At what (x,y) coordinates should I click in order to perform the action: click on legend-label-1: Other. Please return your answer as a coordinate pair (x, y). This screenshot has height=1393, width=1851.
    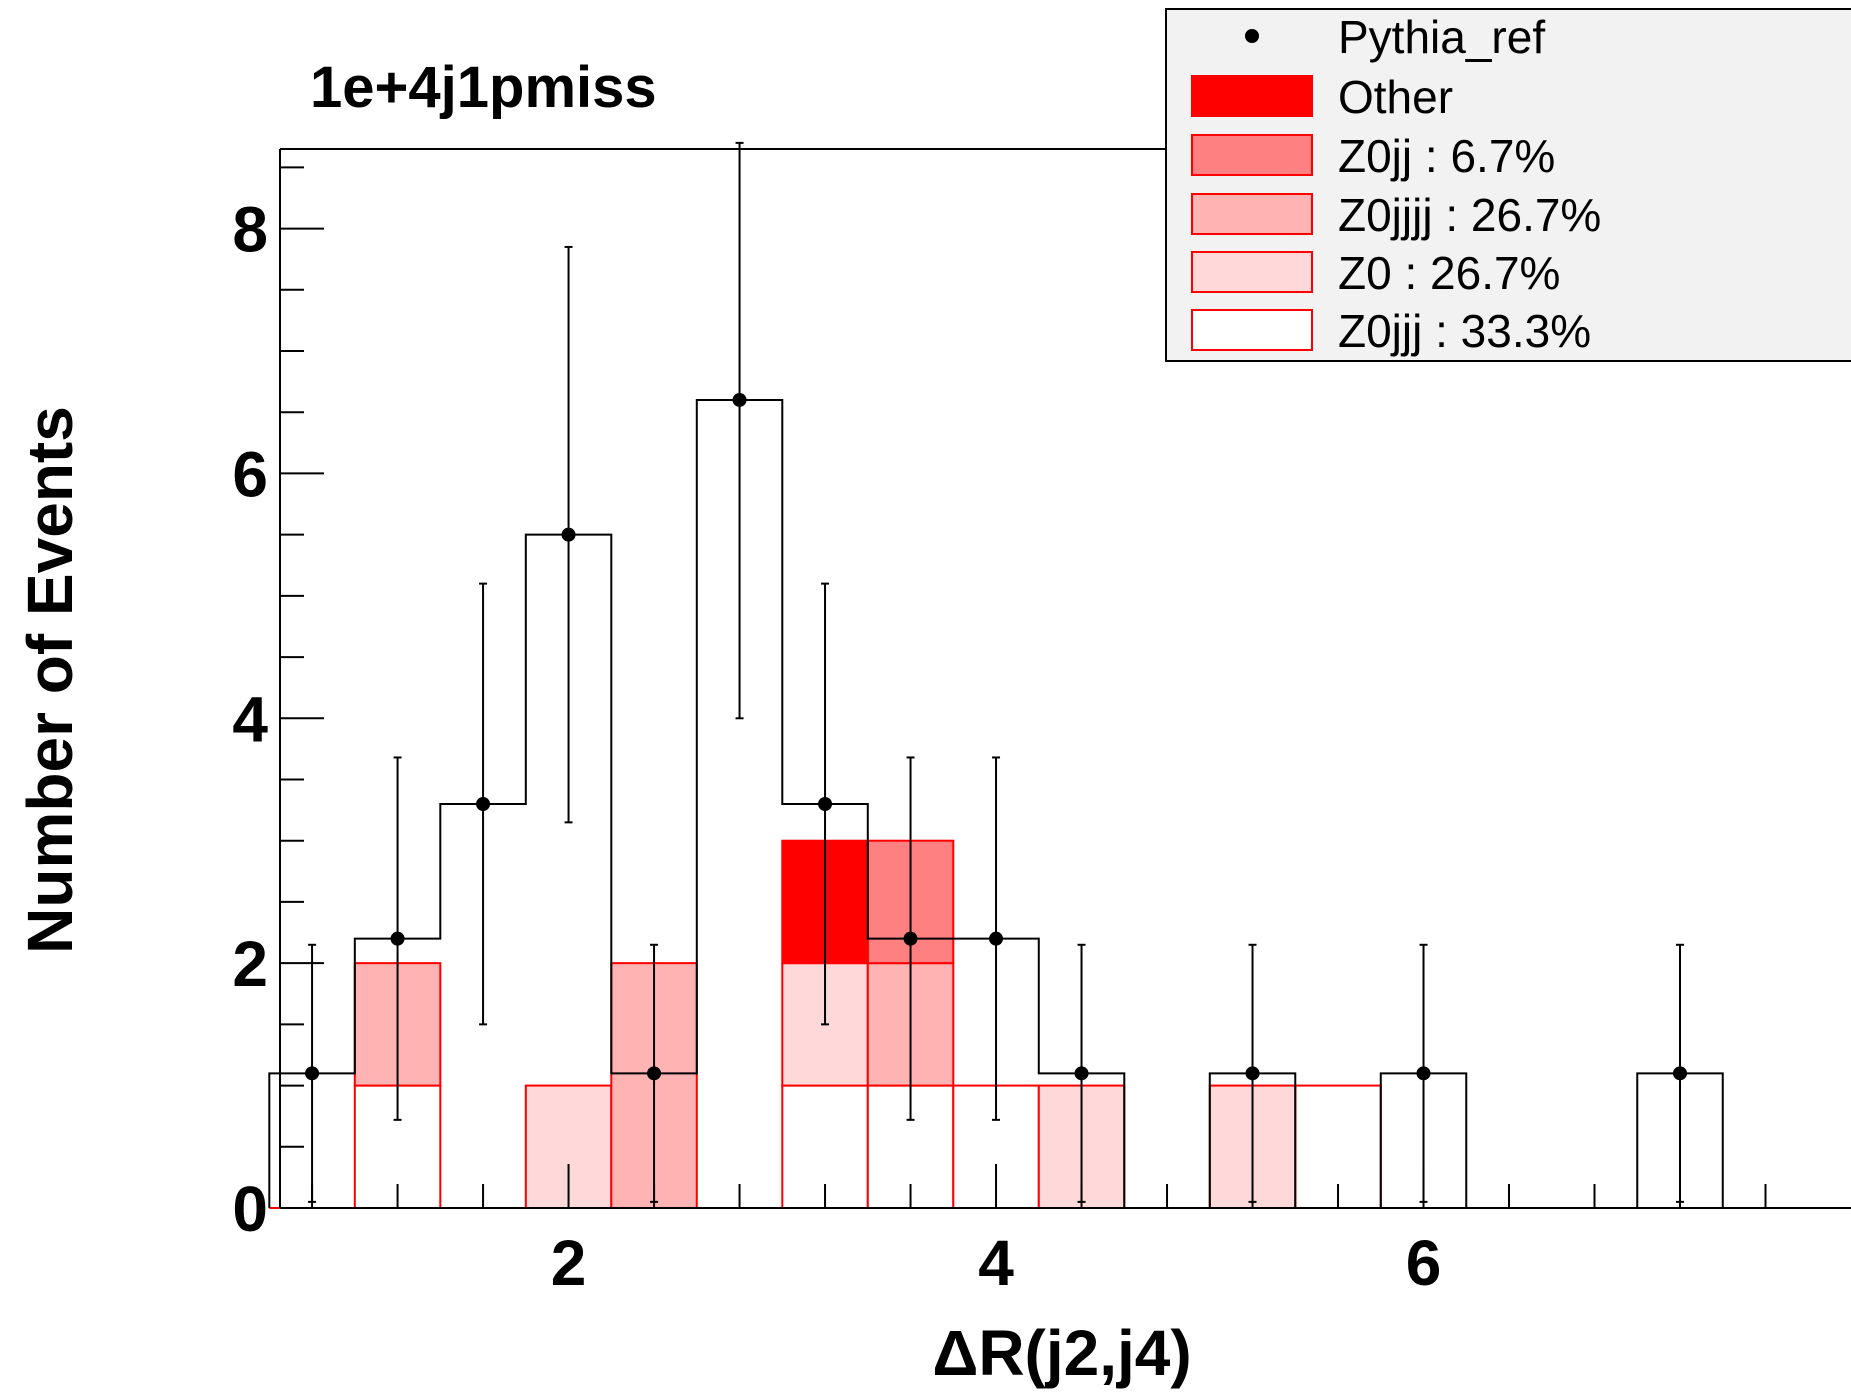
    Looking at the image, I should click on (1395, 97).